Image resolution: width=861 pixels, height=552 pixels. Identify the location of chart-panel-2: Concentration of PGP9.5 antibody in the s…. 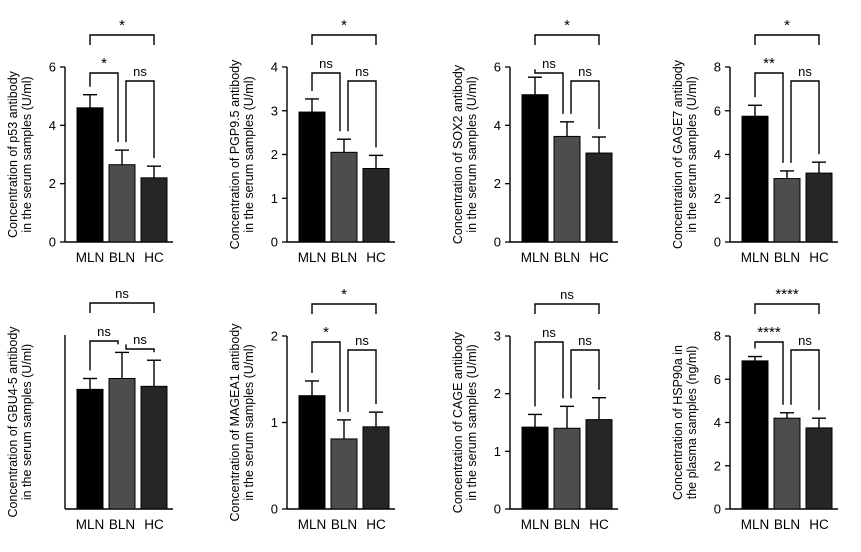
(311, 141).